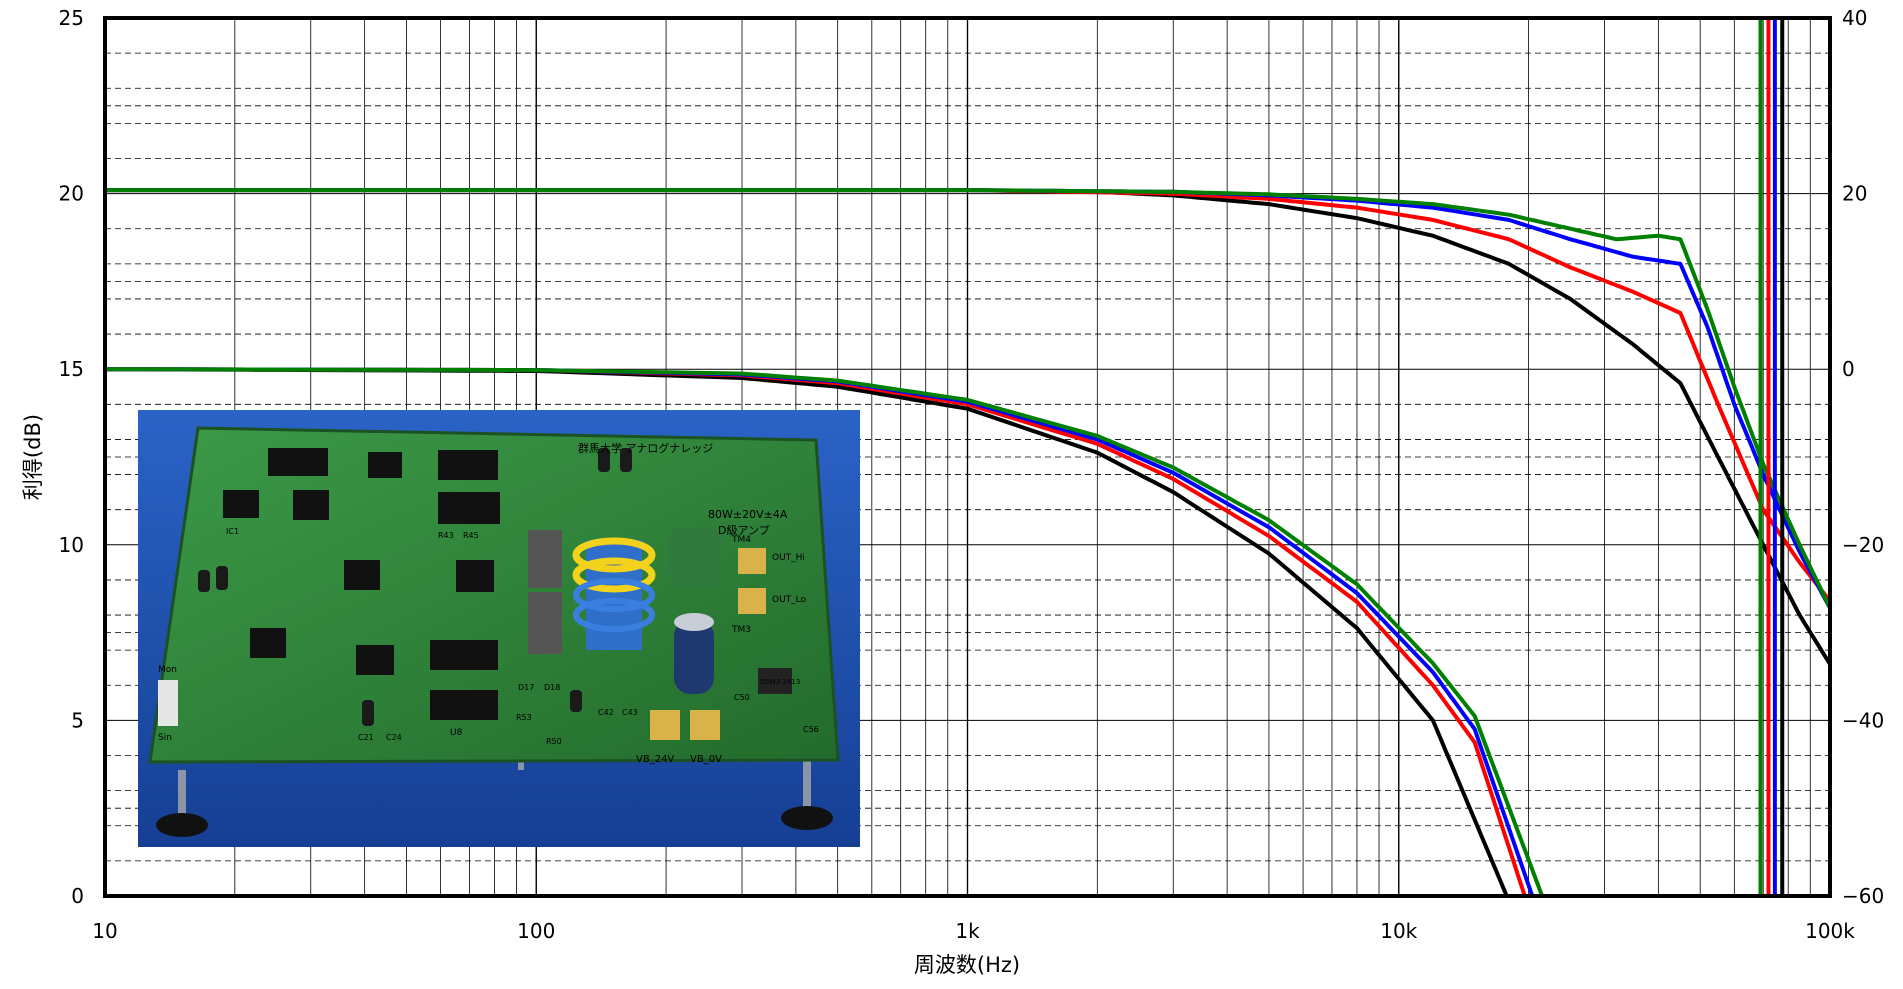  Describe the element at coordinates (655, 759) in the screenshot. I see `terminal-label-24v: VB_24V` at that location.